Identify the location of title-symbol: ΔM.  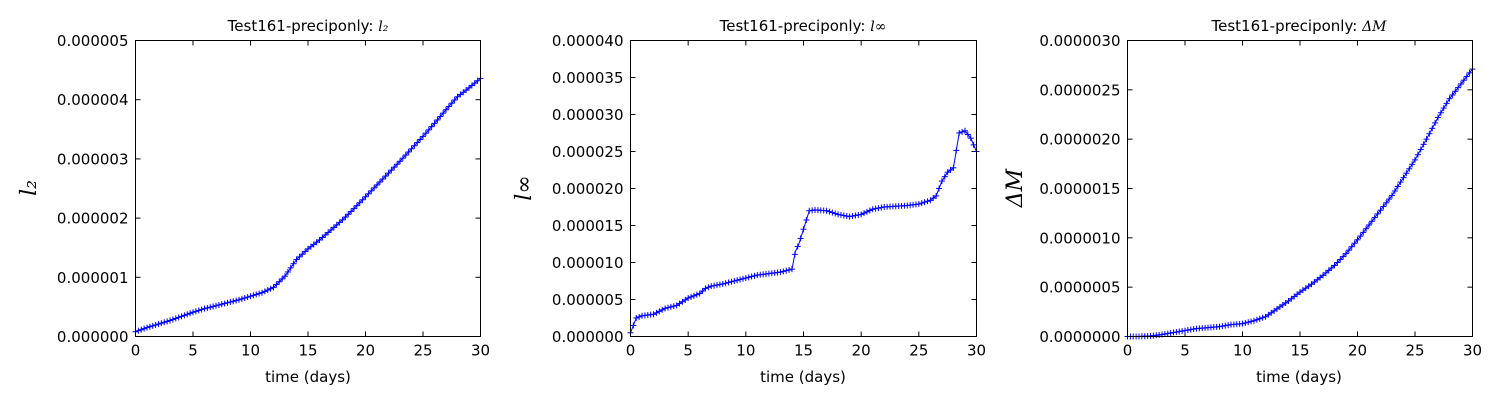
(1374, 27).